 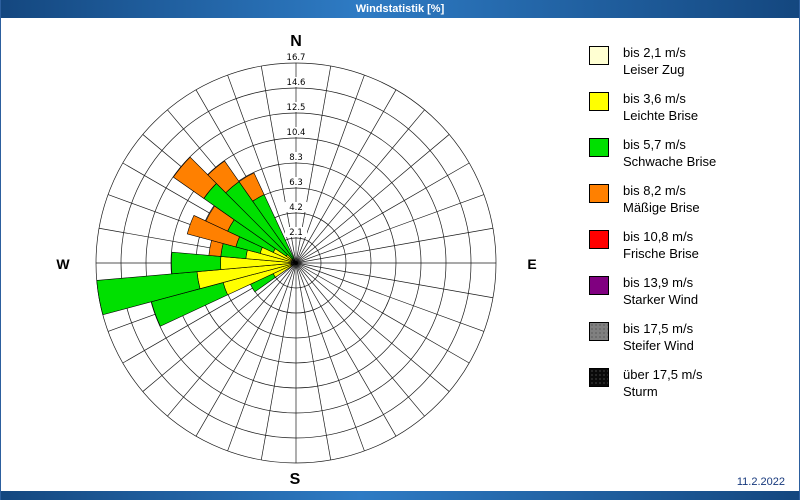 What do you see at coordinates (658, 345) in the screenshot?
I see `legend-description-text: Steifer Wind` at bounding box center [658, 345].